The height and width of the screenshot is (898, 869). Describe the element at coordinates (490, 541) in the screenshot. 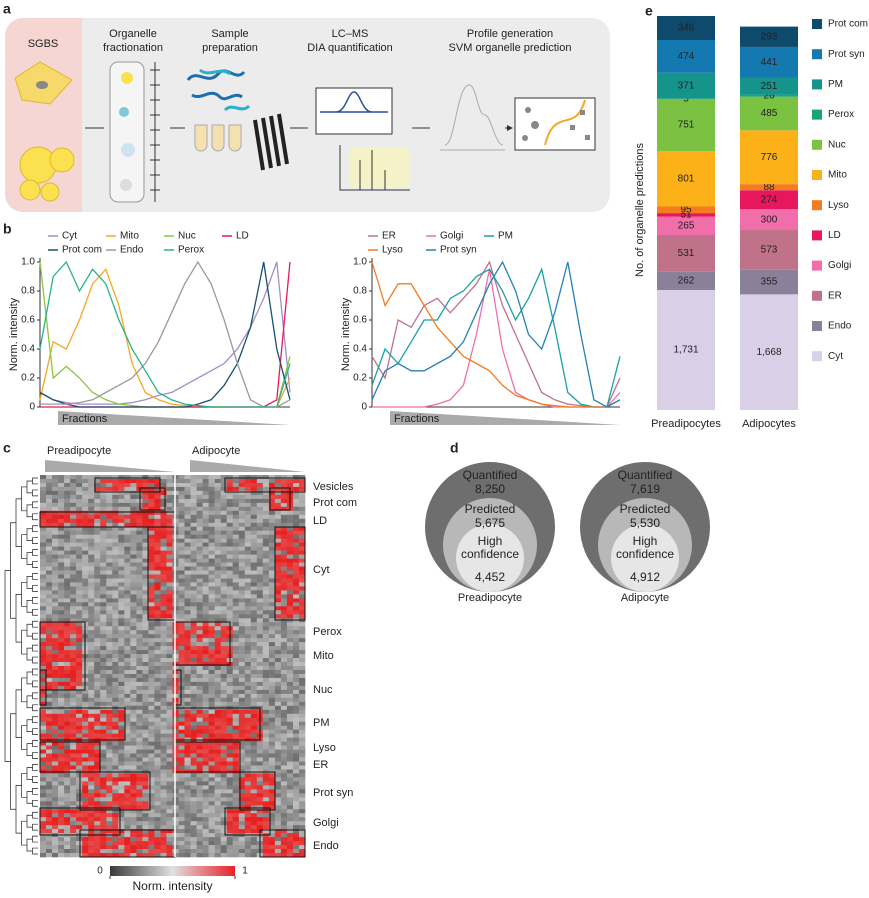

I see `ring-text: High` at that location.